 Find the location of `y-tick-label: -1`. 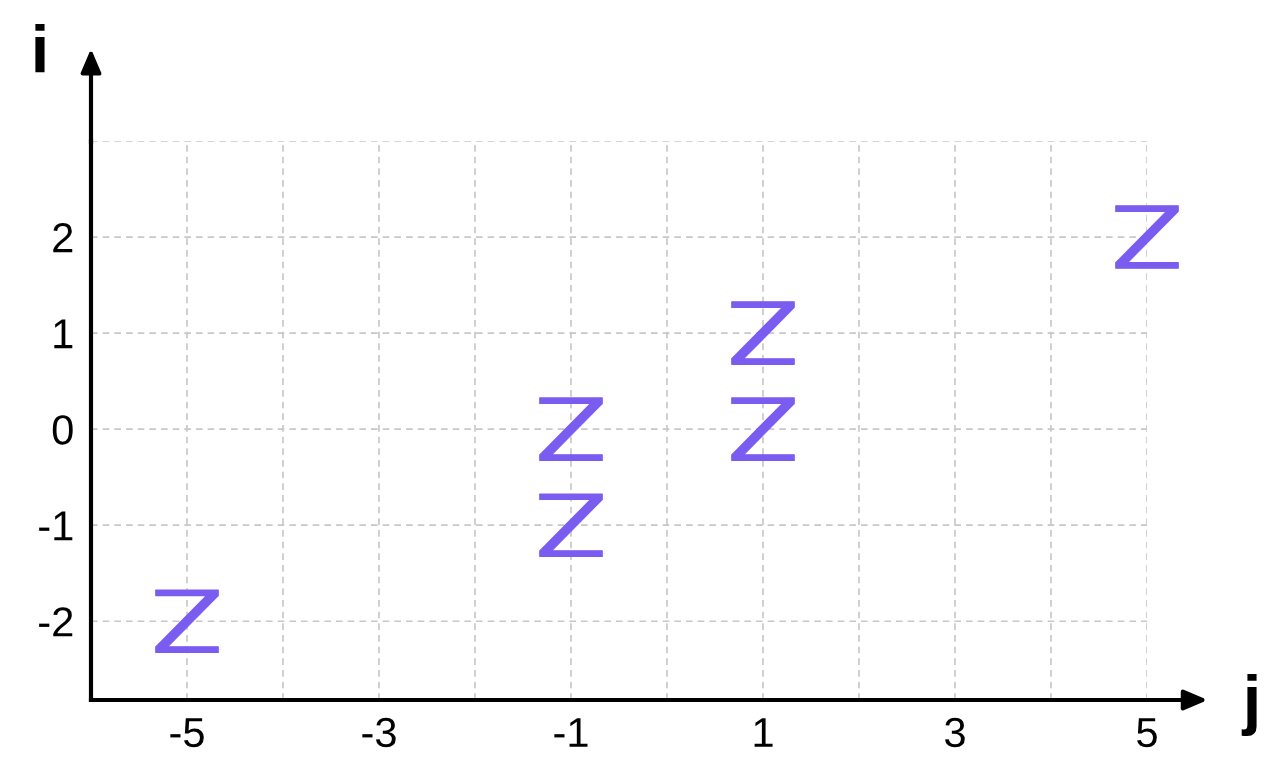

y-tick-label: -1 is located at coordinates (56, 526).